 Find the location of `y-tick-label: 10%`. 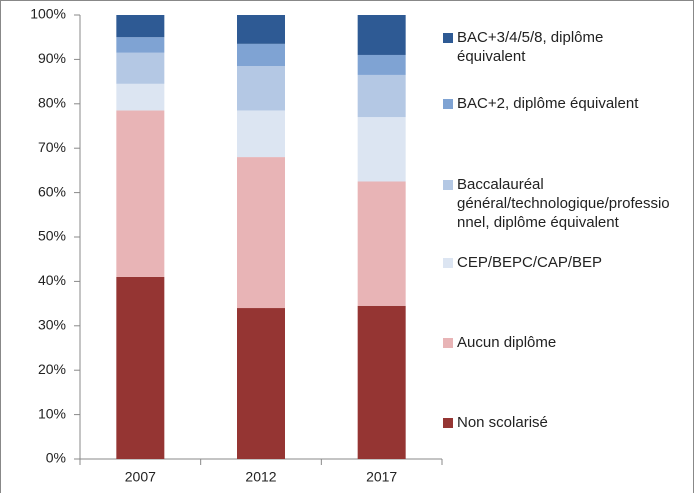

y-tick-label: 10% is located at coordinates (52, 413).